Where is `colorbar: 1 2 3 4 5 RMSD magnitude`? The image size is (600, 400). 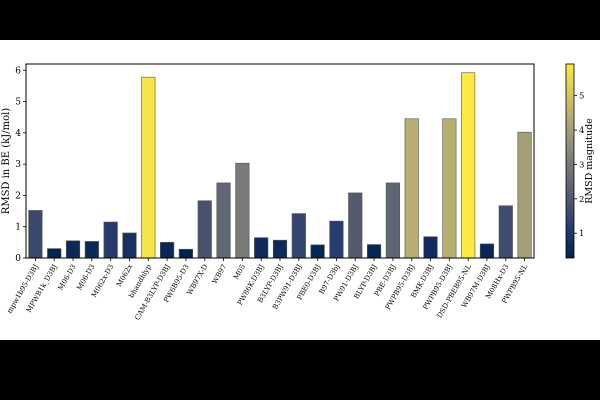 colorbar: 1 2 3 4 5 RMSD magnitude is located at coordinates (580, 161).